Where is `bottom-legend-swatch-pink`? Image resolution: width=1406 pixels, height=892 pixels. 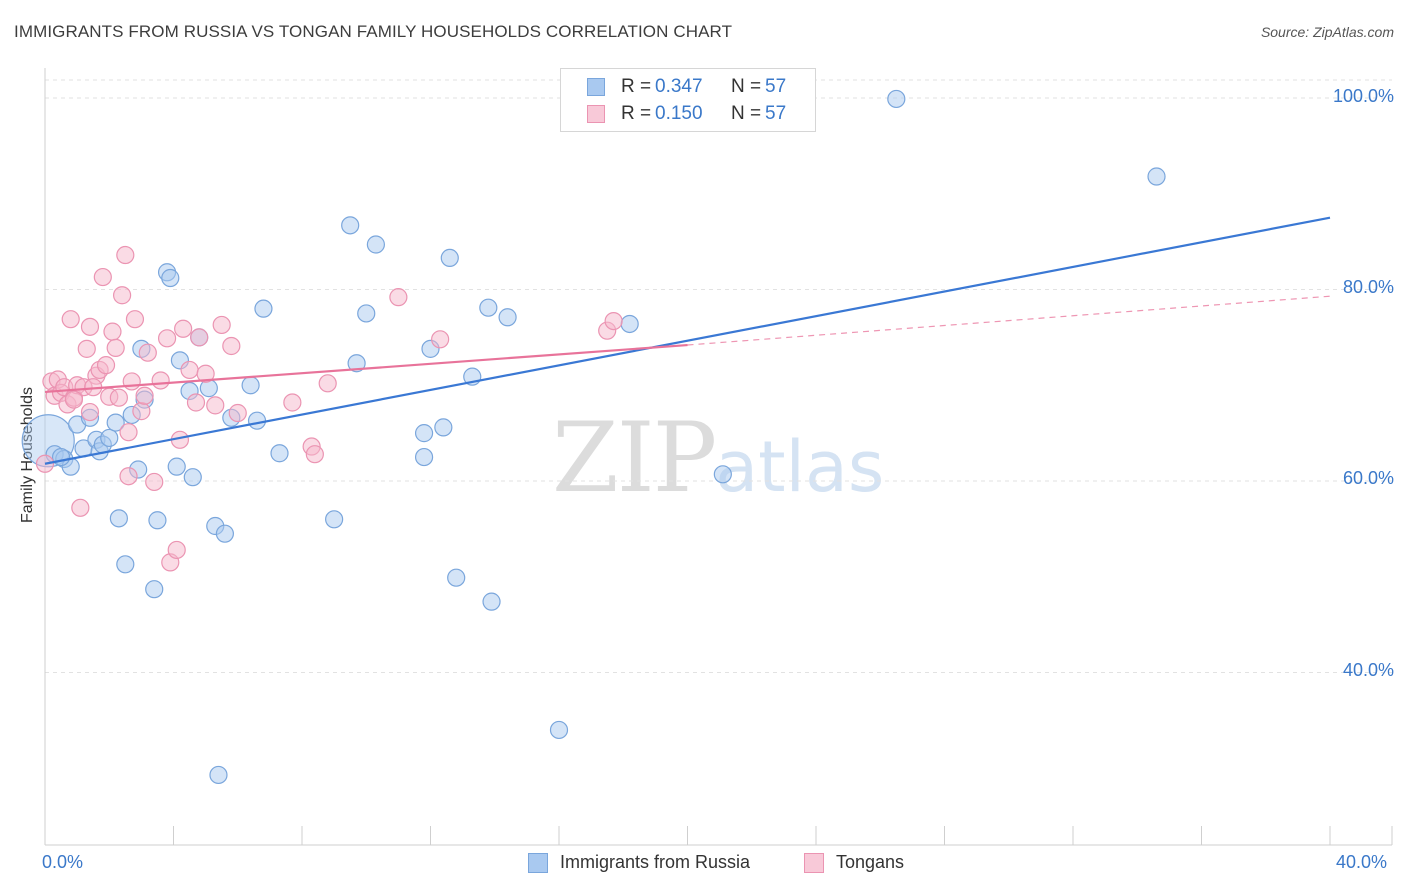 bottom-legend-swatch-pink is located at coordinates (814, 863).